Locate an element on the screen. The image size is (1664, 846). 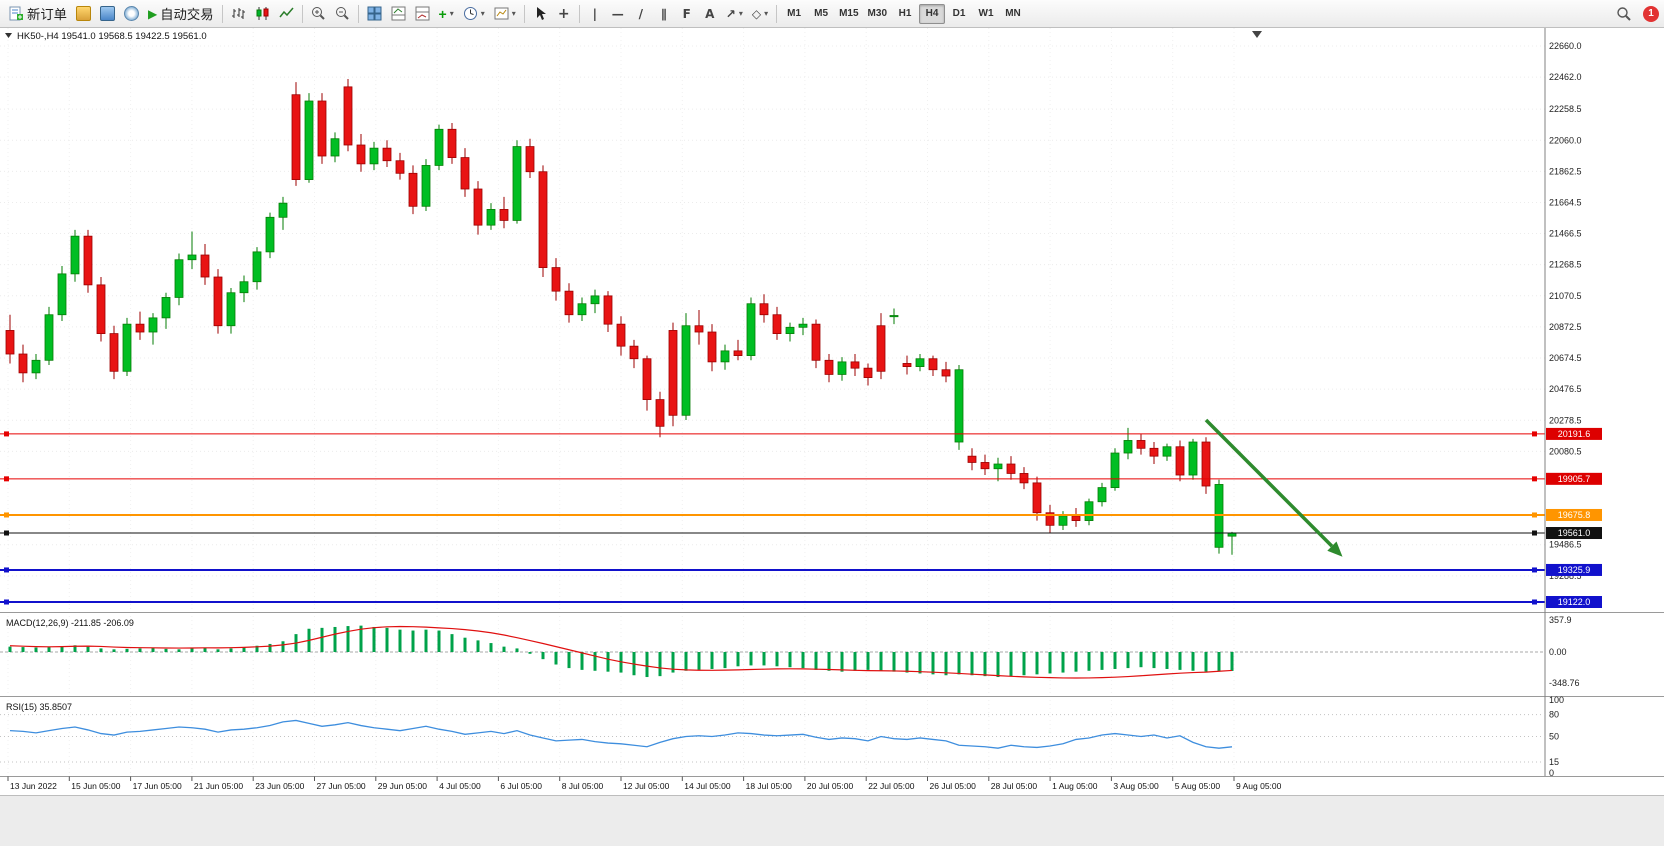
notification-badge: 1 is located at coordinates (1651, 13).